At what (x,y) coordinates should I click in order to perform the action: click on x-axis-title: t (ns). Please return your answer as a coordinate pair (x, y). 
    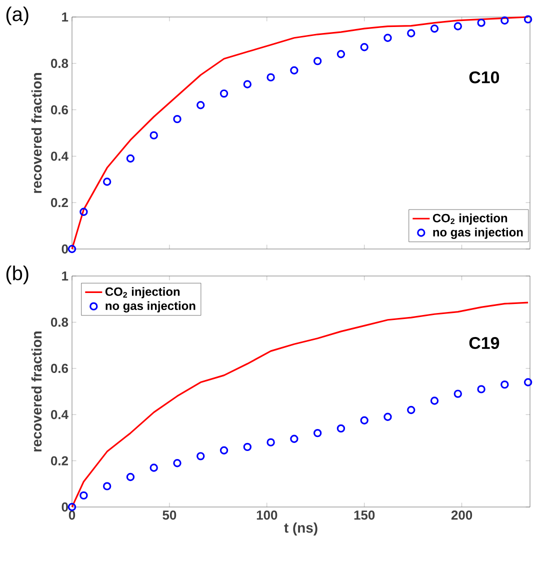
    Looking at the image, I should click on (301, 529).